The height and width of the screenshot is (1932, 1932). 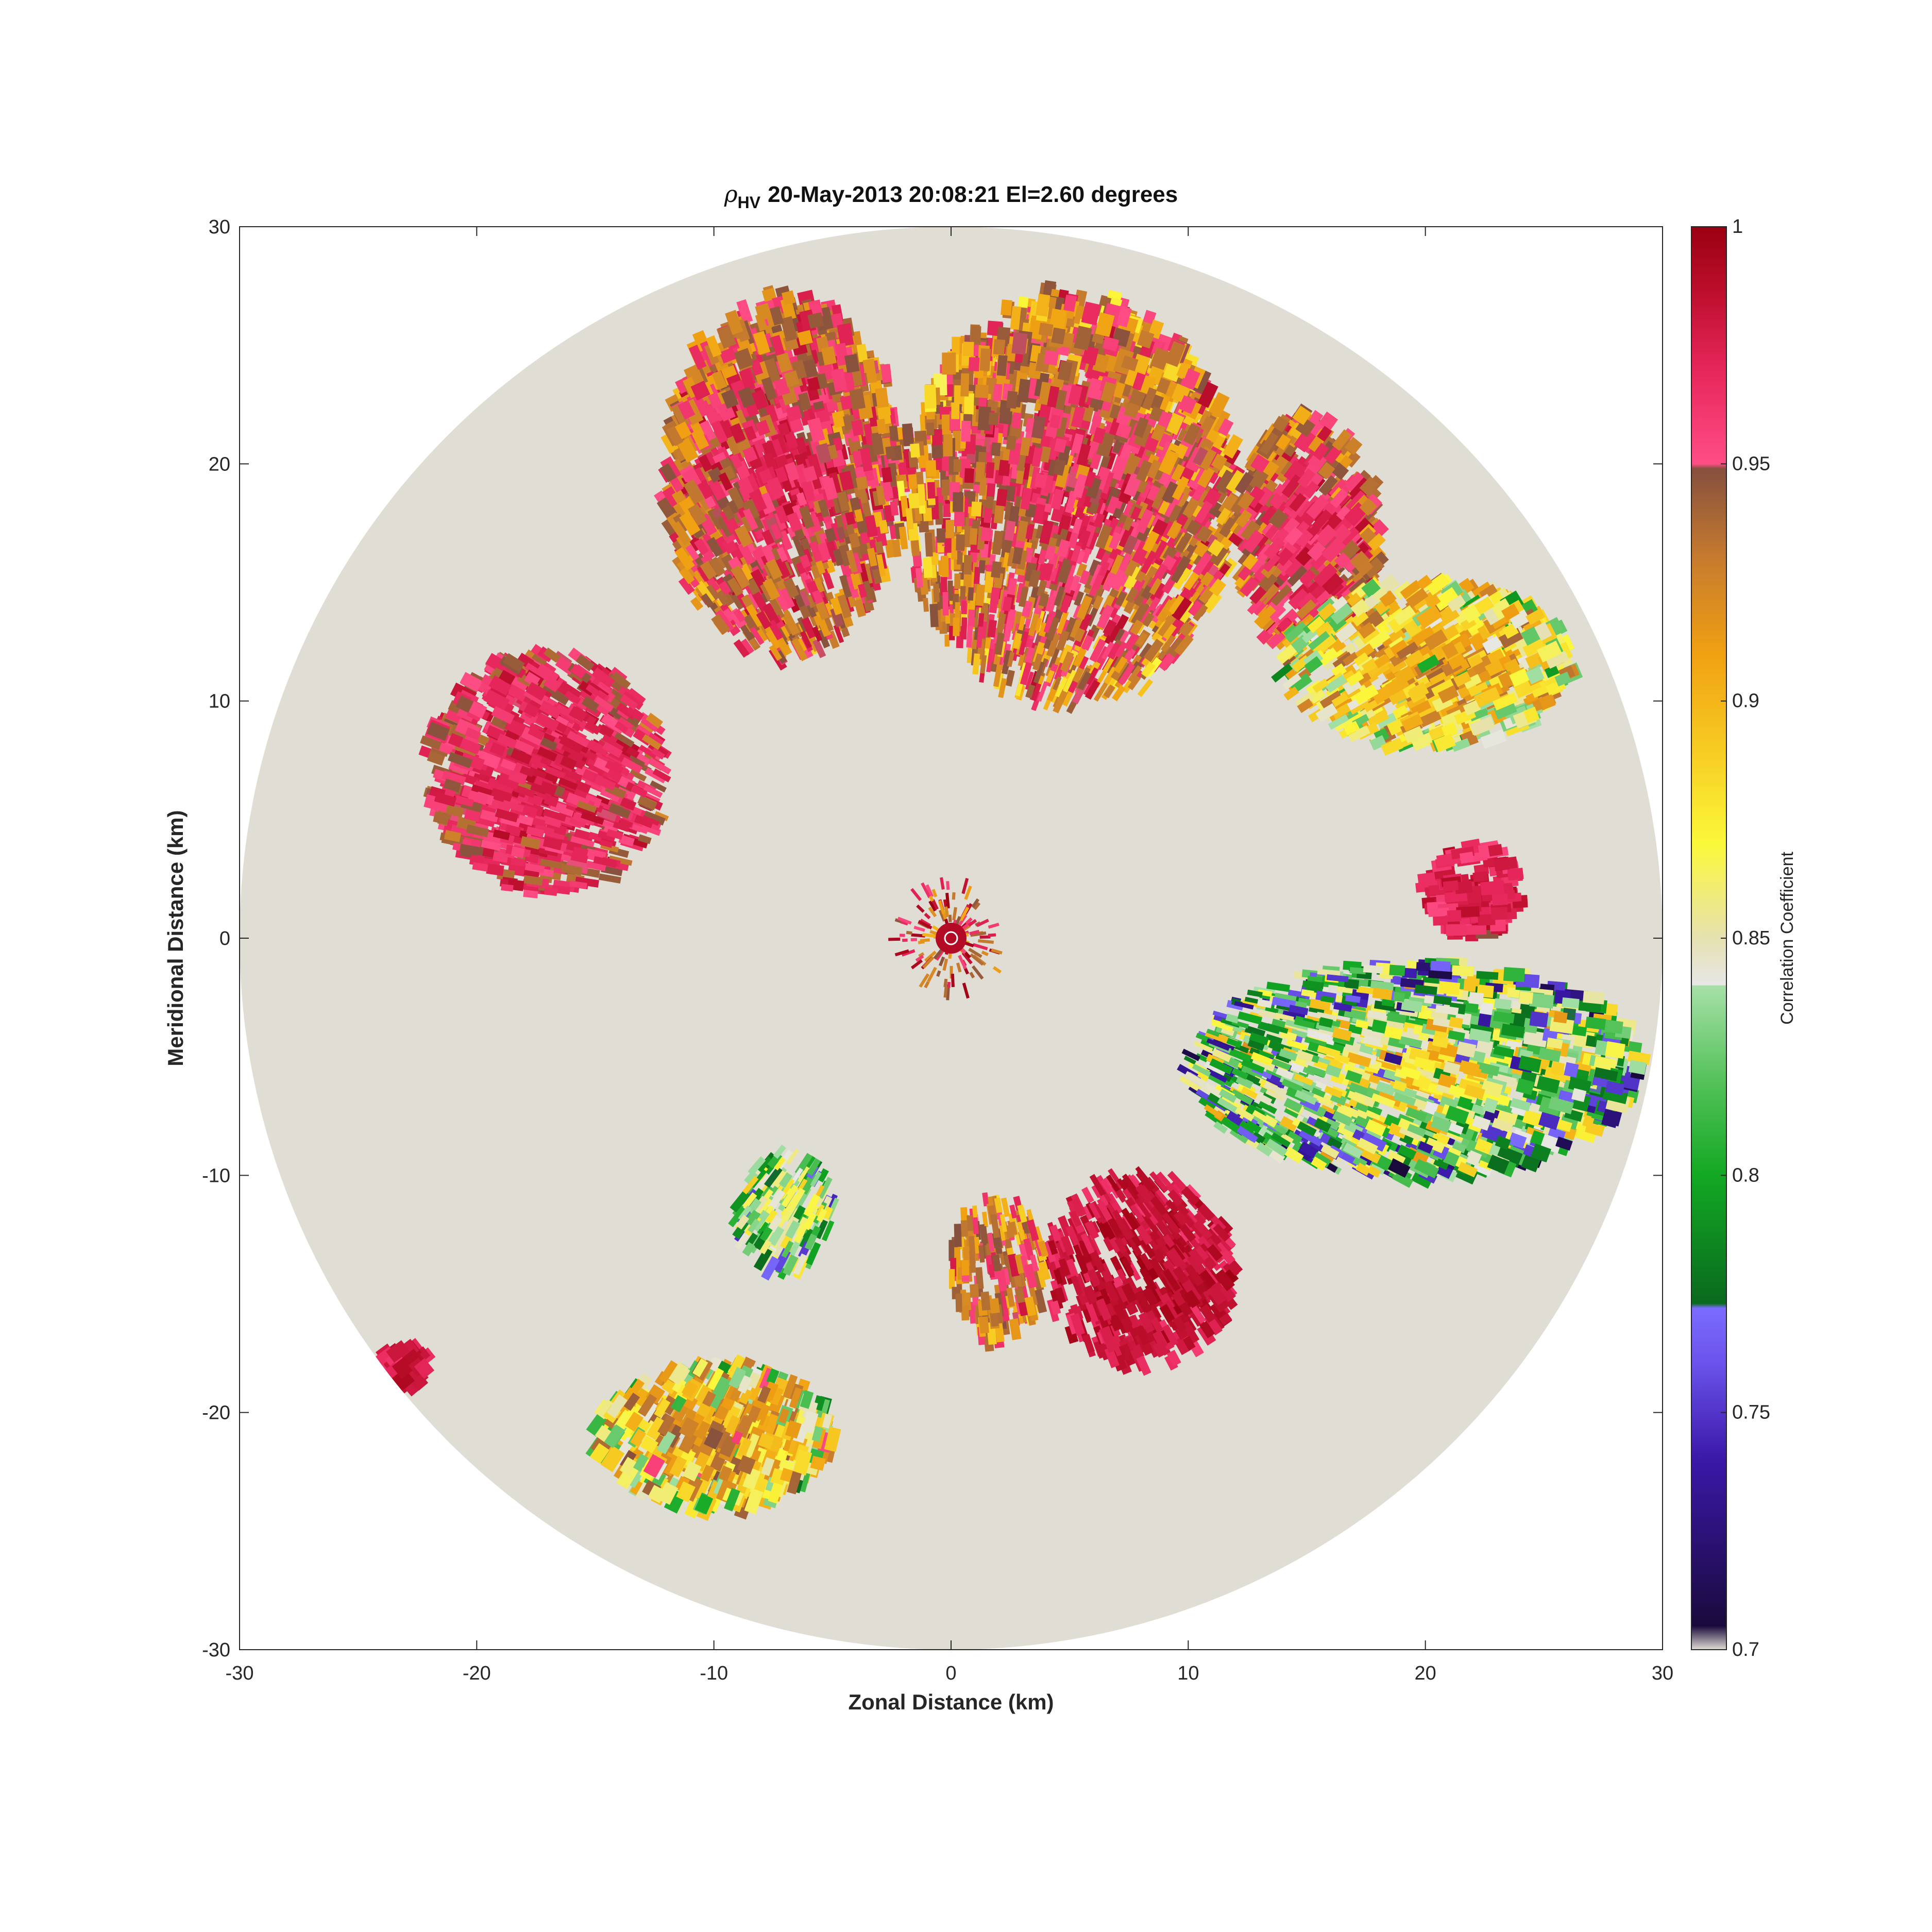 What do you see at coordinates (731, 194) in the screenshot?
I see `title-symbol: ρ` at bounding box center [731, 194].